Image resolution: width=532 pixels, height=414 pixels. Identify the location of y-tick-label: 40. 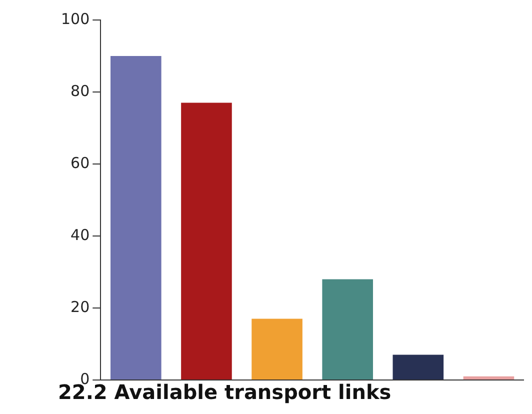
(80, 235).